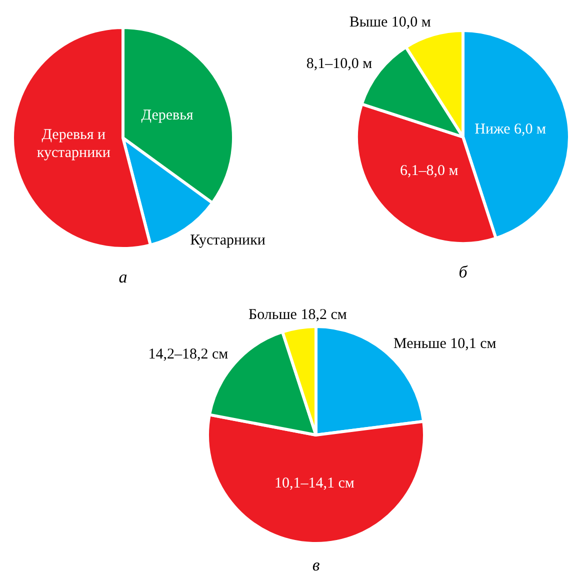 This screenshot has height=578, width=571. Describe the element at coordinates (298, 314) in the screenshot. I see `slice-label: Больше 18,2 см` at that location.